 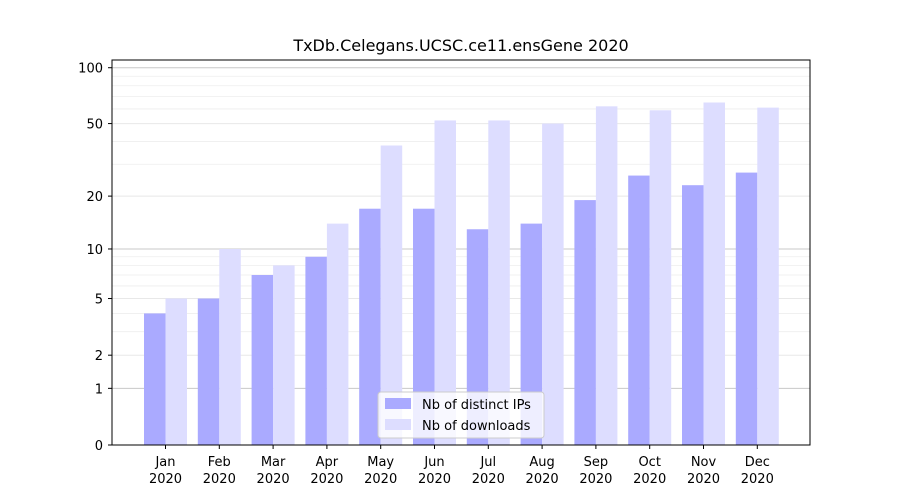 I want to click on legend-label-downloads: Nb of downloads, so click(x=476, y=426).